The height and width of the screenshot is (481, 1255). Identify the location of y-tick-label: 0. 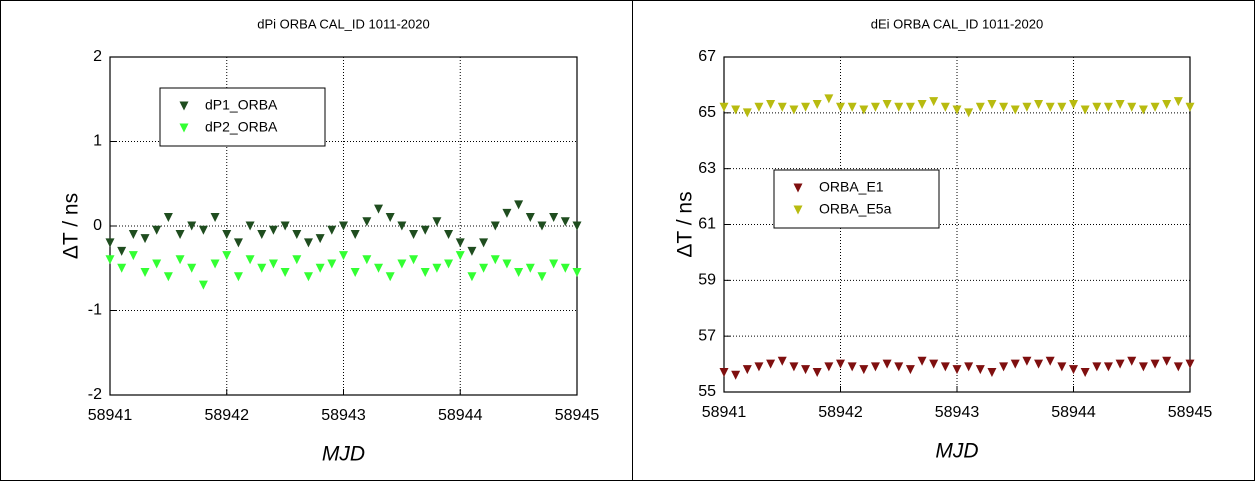
(97, 225).